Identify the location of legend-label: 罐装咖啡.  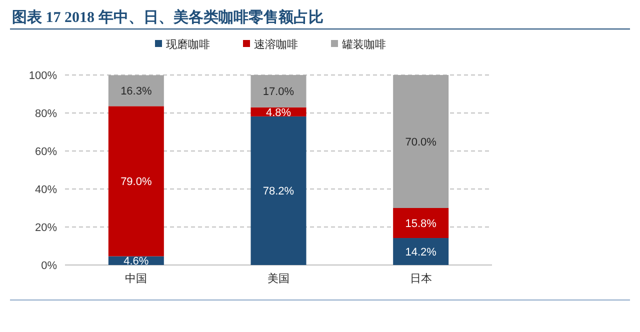
(364, 44).